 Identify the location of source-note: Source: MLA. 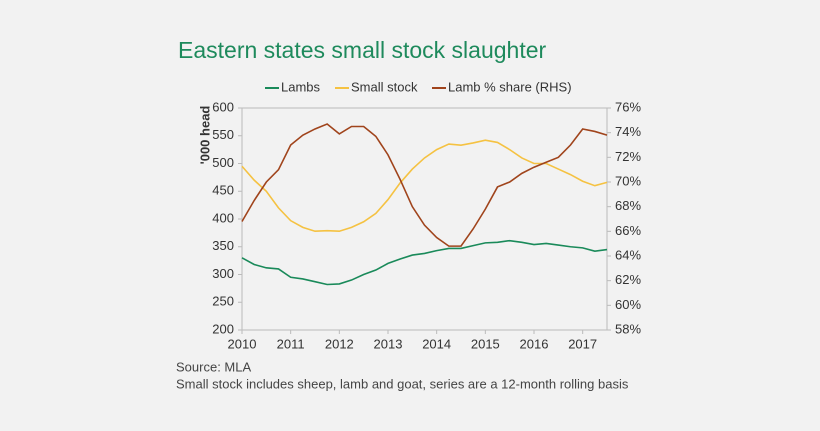
(213, 366).